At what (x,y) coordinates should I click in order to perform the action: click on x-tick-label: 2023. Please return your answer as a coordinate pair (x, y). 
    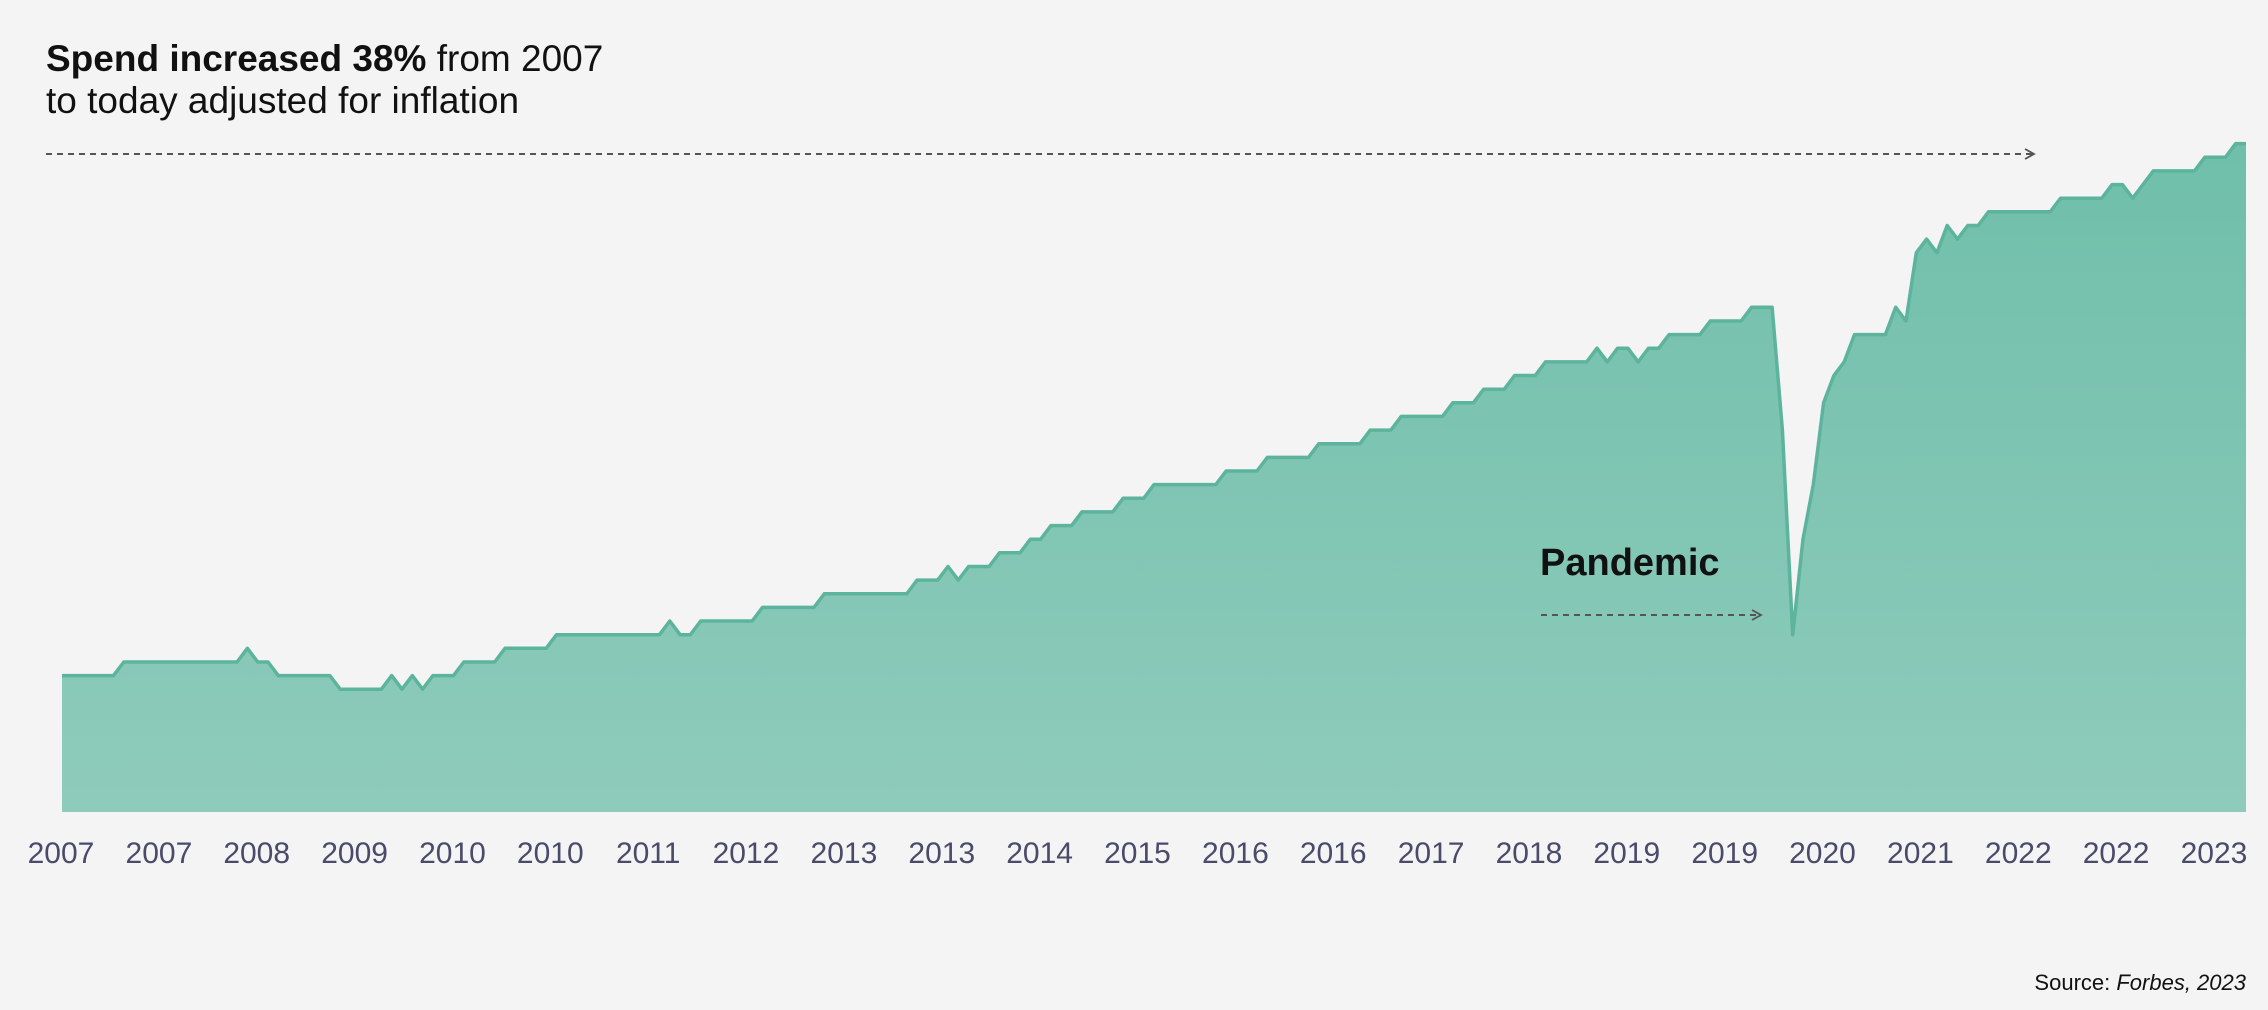
    Looking at the image, I should click on (2214, 853).